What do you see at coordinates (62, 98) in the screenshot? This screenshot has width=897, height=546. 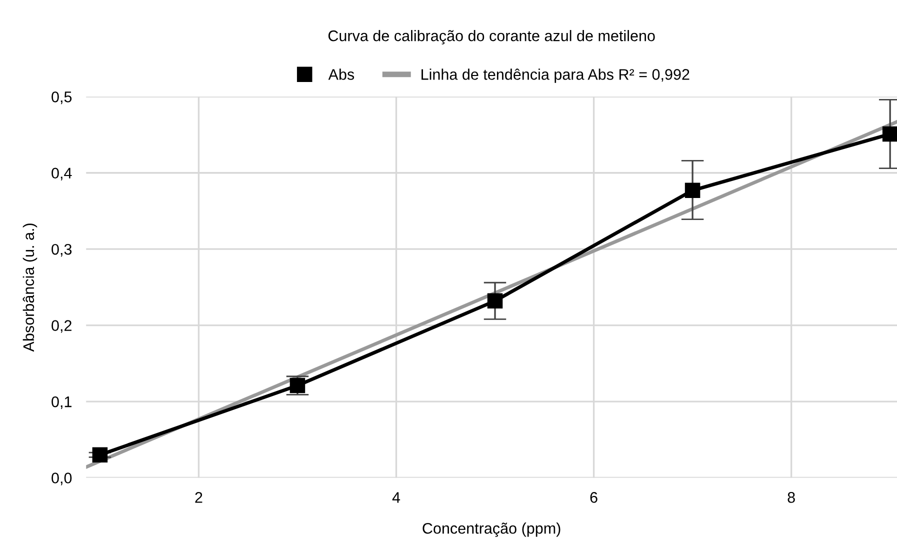 I see `y-tick-label: 0,5` at bounding box center [62, 98].